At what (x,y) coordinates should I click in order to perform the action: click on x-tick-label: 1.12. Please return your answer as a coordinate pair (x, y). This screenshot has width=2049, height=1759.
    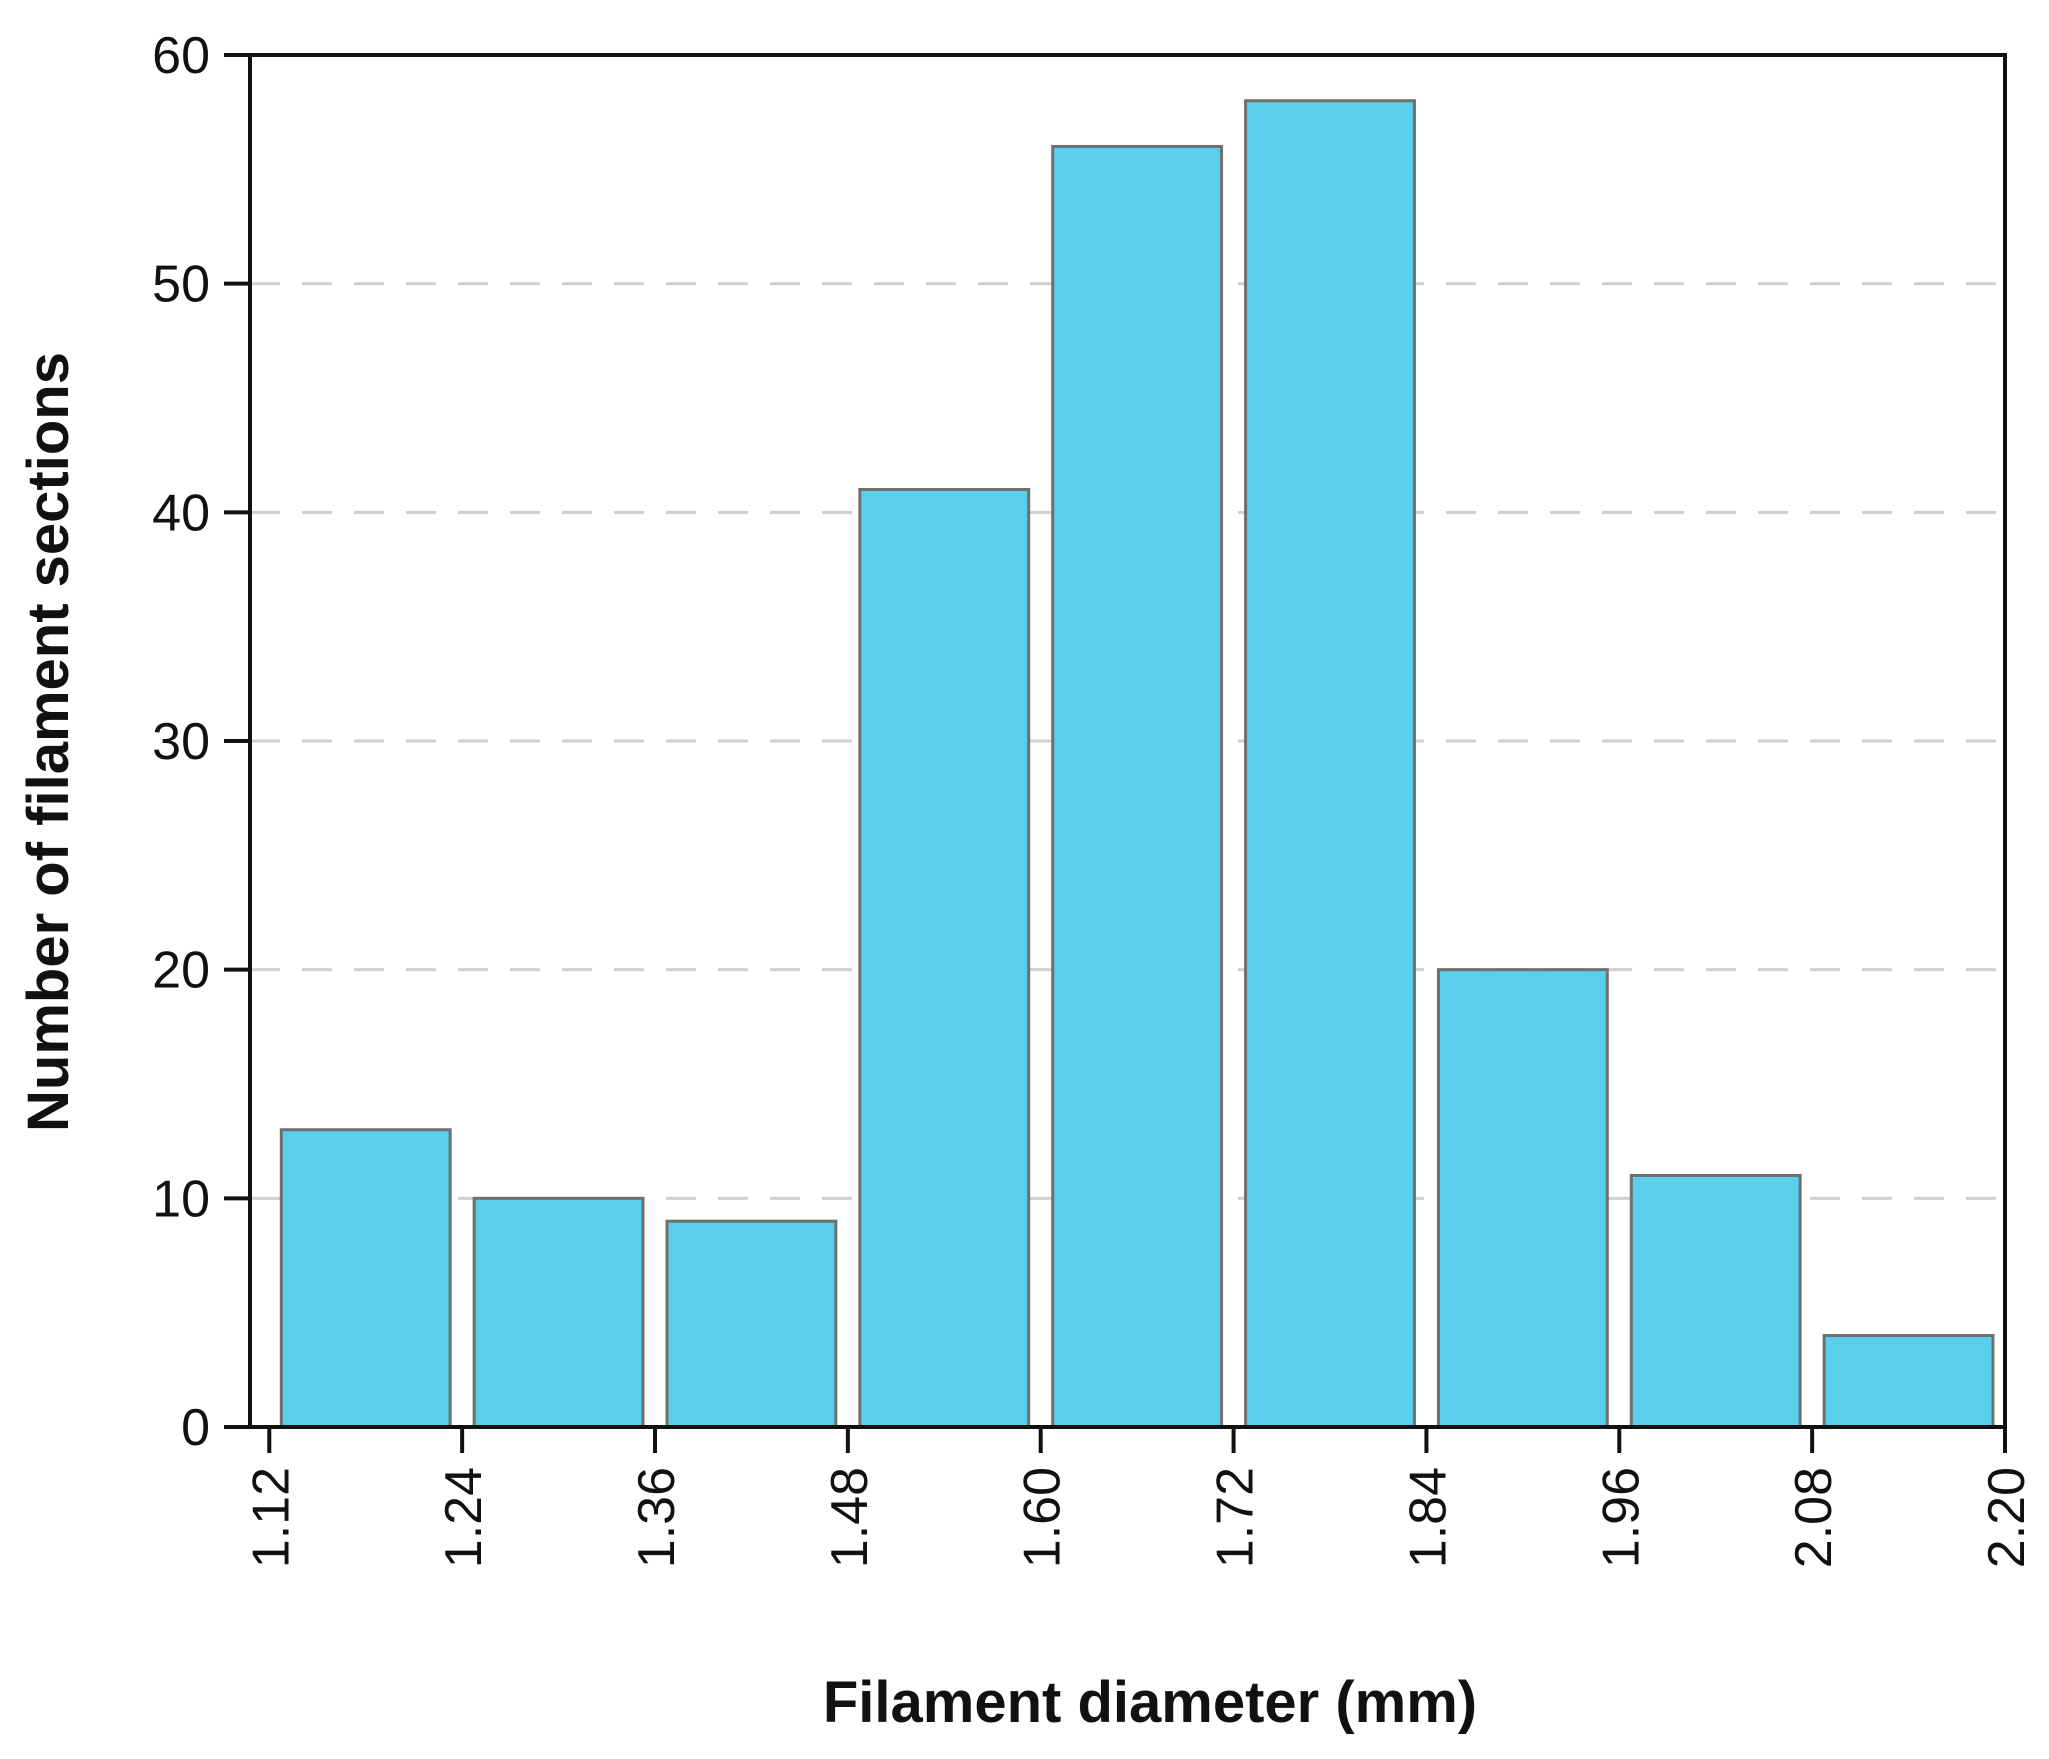
    Looking at the image, I should click on (271, 1517).